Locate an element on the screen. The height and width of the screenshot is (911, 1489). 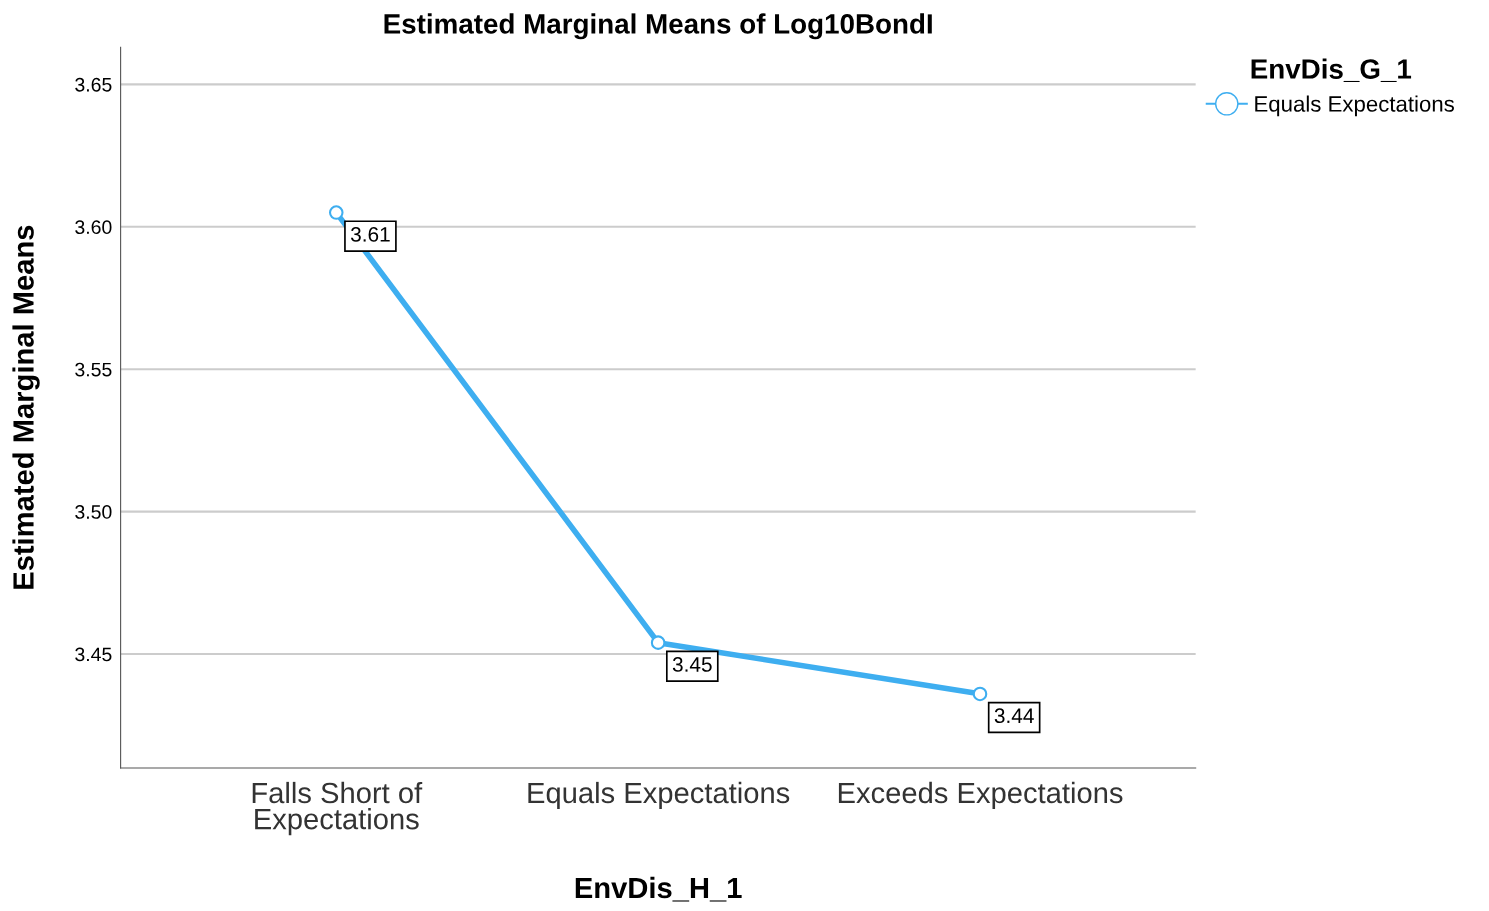
y-axis-title: Estimated Marginal Means is located at coordinates (26, 407).